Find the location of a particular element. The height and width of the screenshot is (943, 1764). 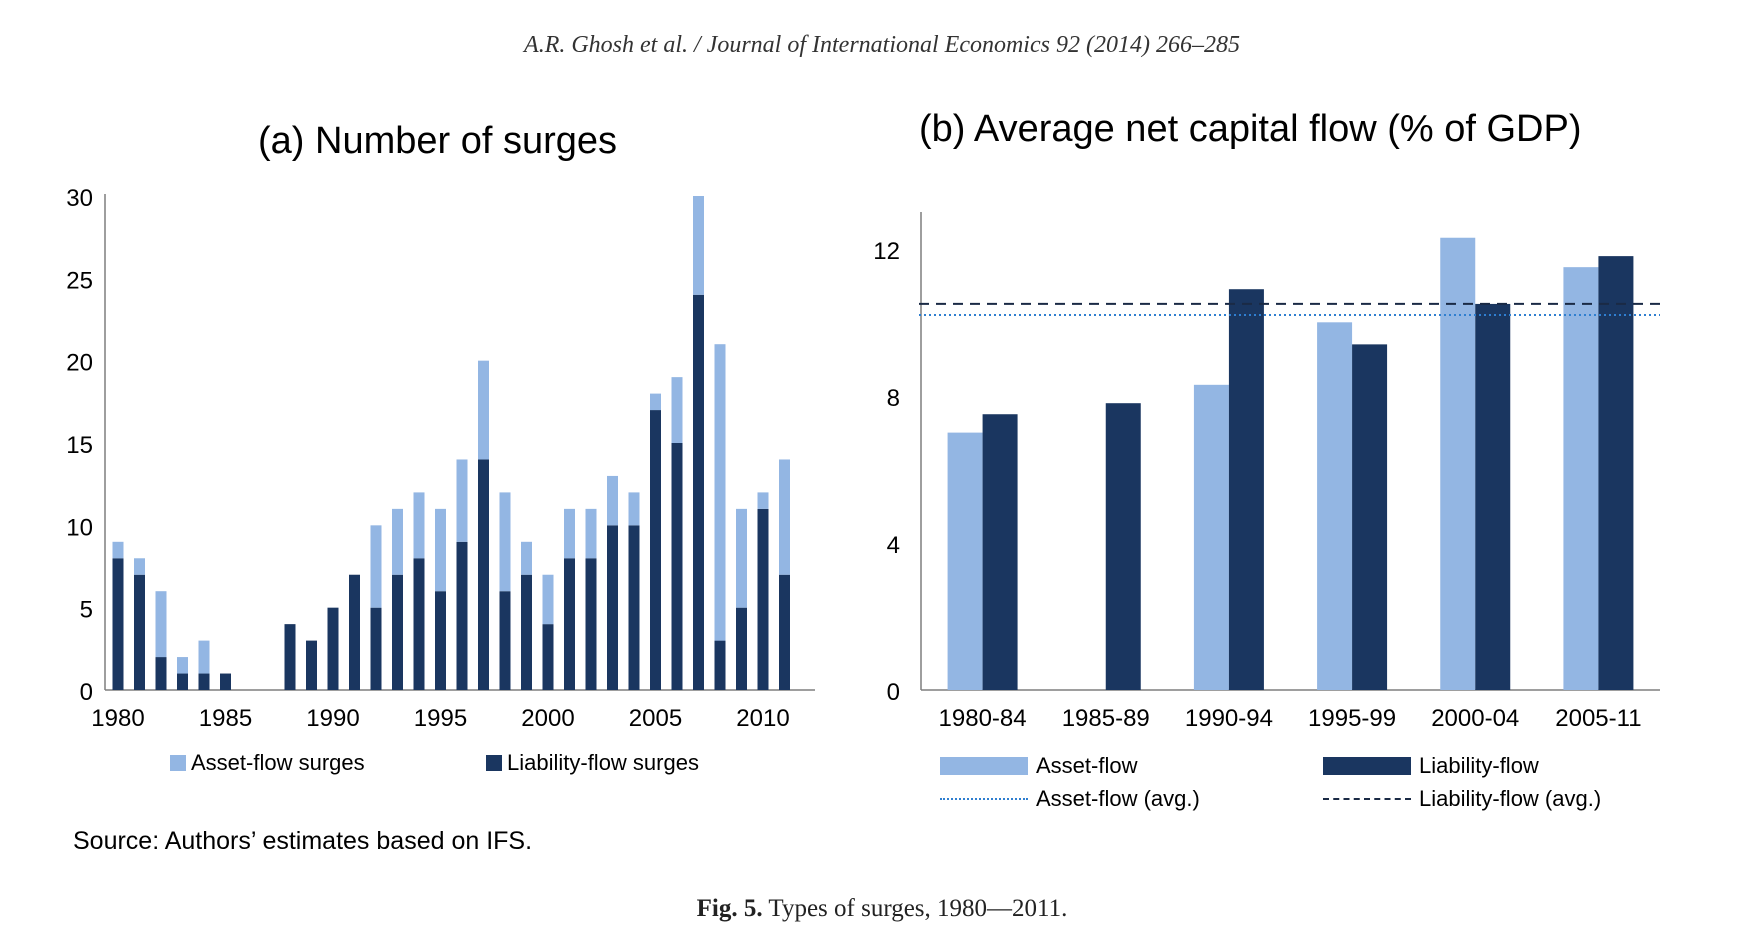

legend-b-liability: Liability-flow is located at coordinates (1431, 766).